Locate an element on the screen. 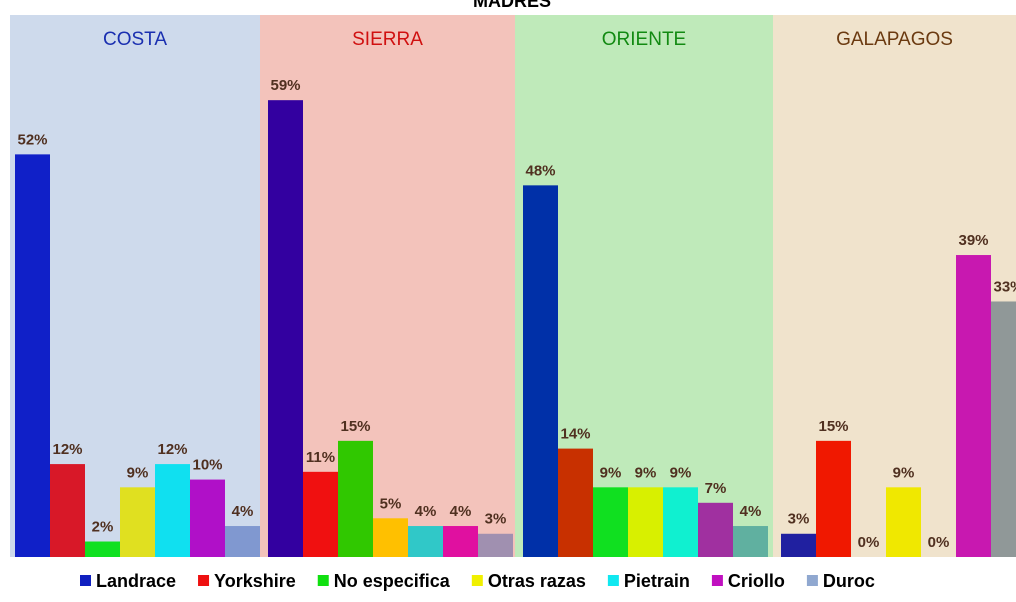 The width and height of the screenshot is (1016, 602). chart-title: MADRES is located at coordinates (512, 5).